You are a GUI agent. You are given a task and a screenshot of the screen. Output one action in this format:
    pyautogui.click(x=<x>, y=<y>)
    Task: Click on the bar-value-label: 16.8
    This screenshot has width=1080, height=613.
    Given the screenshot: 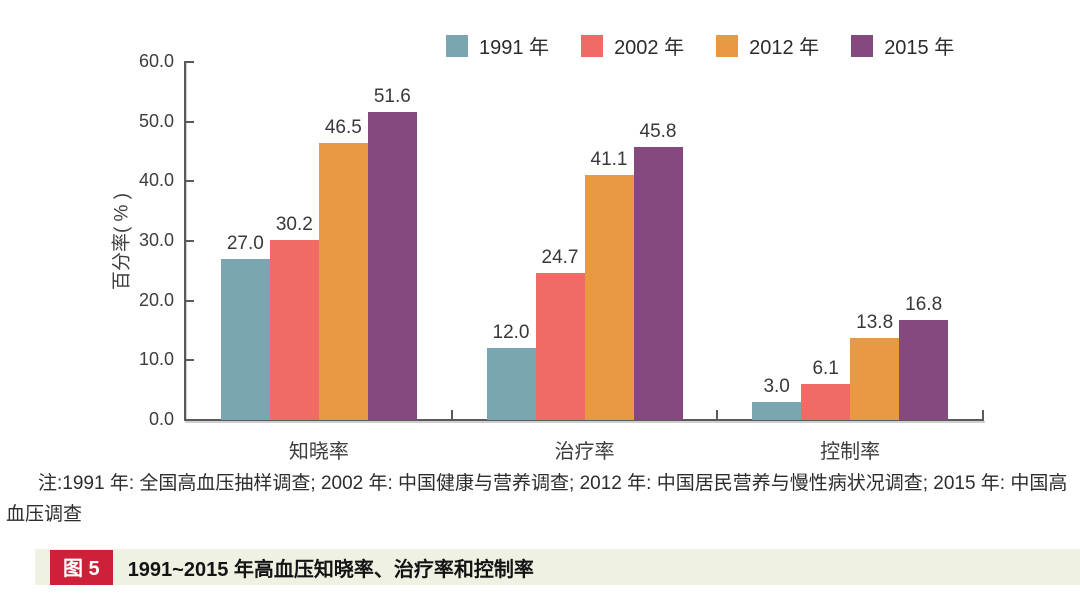 What is the action you would take?
    pyautogui.click(x=924, y=304)
    